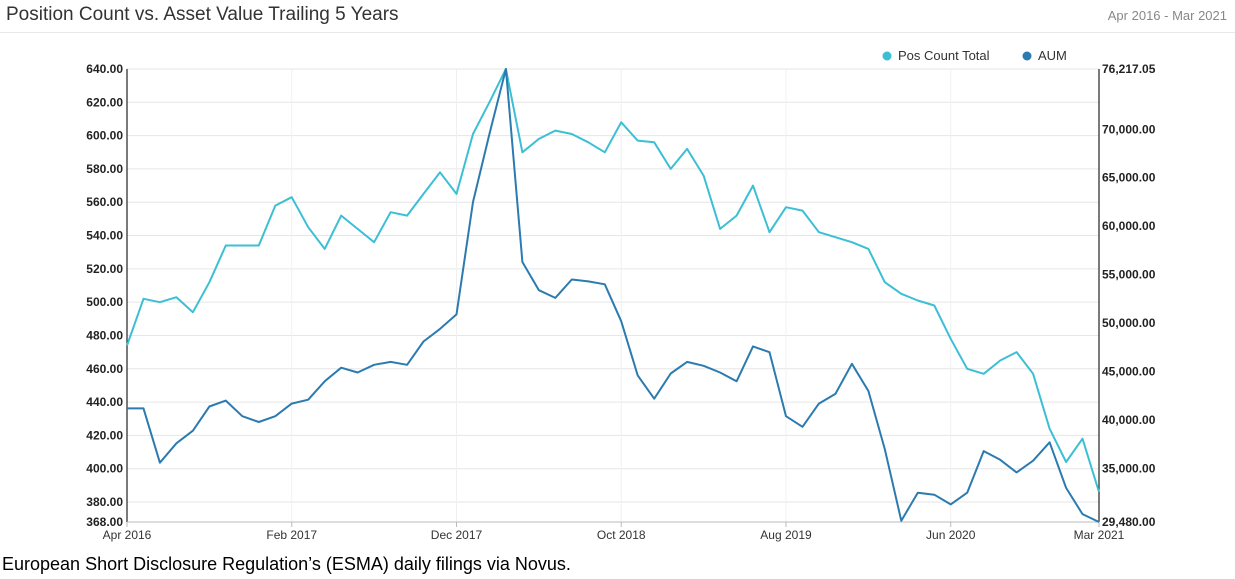 Image resolution: width=1235 pixels, height=579 pixels. Describe the element at coordinates (104, 102) in the screenshot. I see `y-left-tick-label: 620.00` at that location.